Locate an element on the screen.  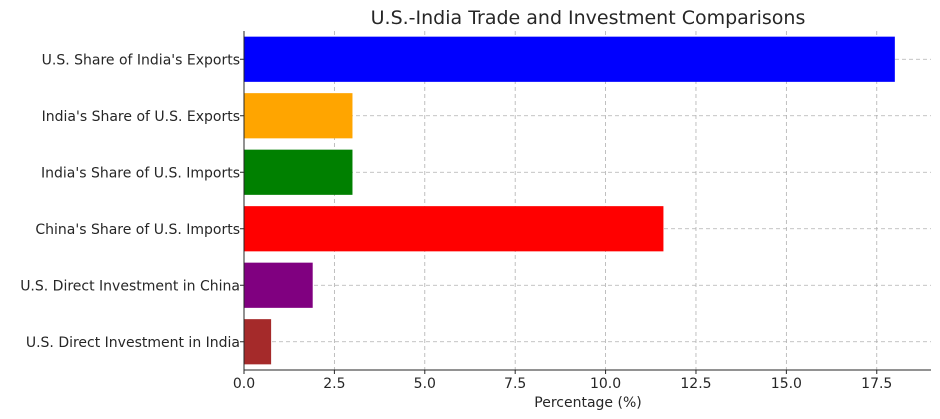
y-tick-label: China's Share of U.S. Imports is located at coordinates (137, 230).